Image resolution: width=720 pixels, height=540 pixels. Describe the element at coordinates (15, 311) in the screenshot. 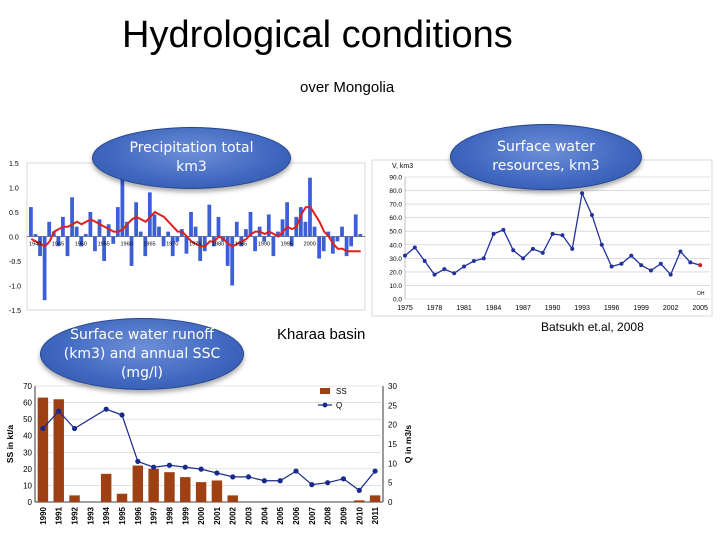

I see `y-tick-label: -1.5` at that location.